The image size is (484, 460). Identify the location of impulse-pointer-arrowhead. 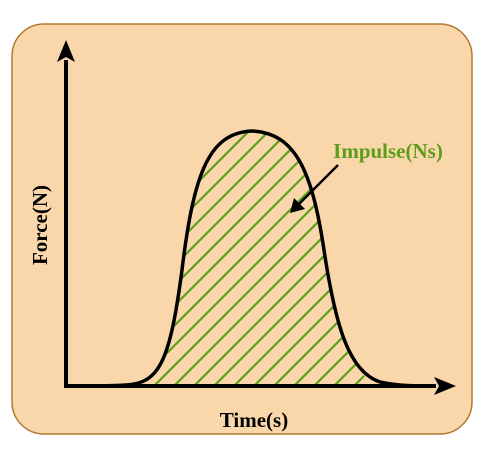
(297, 205).